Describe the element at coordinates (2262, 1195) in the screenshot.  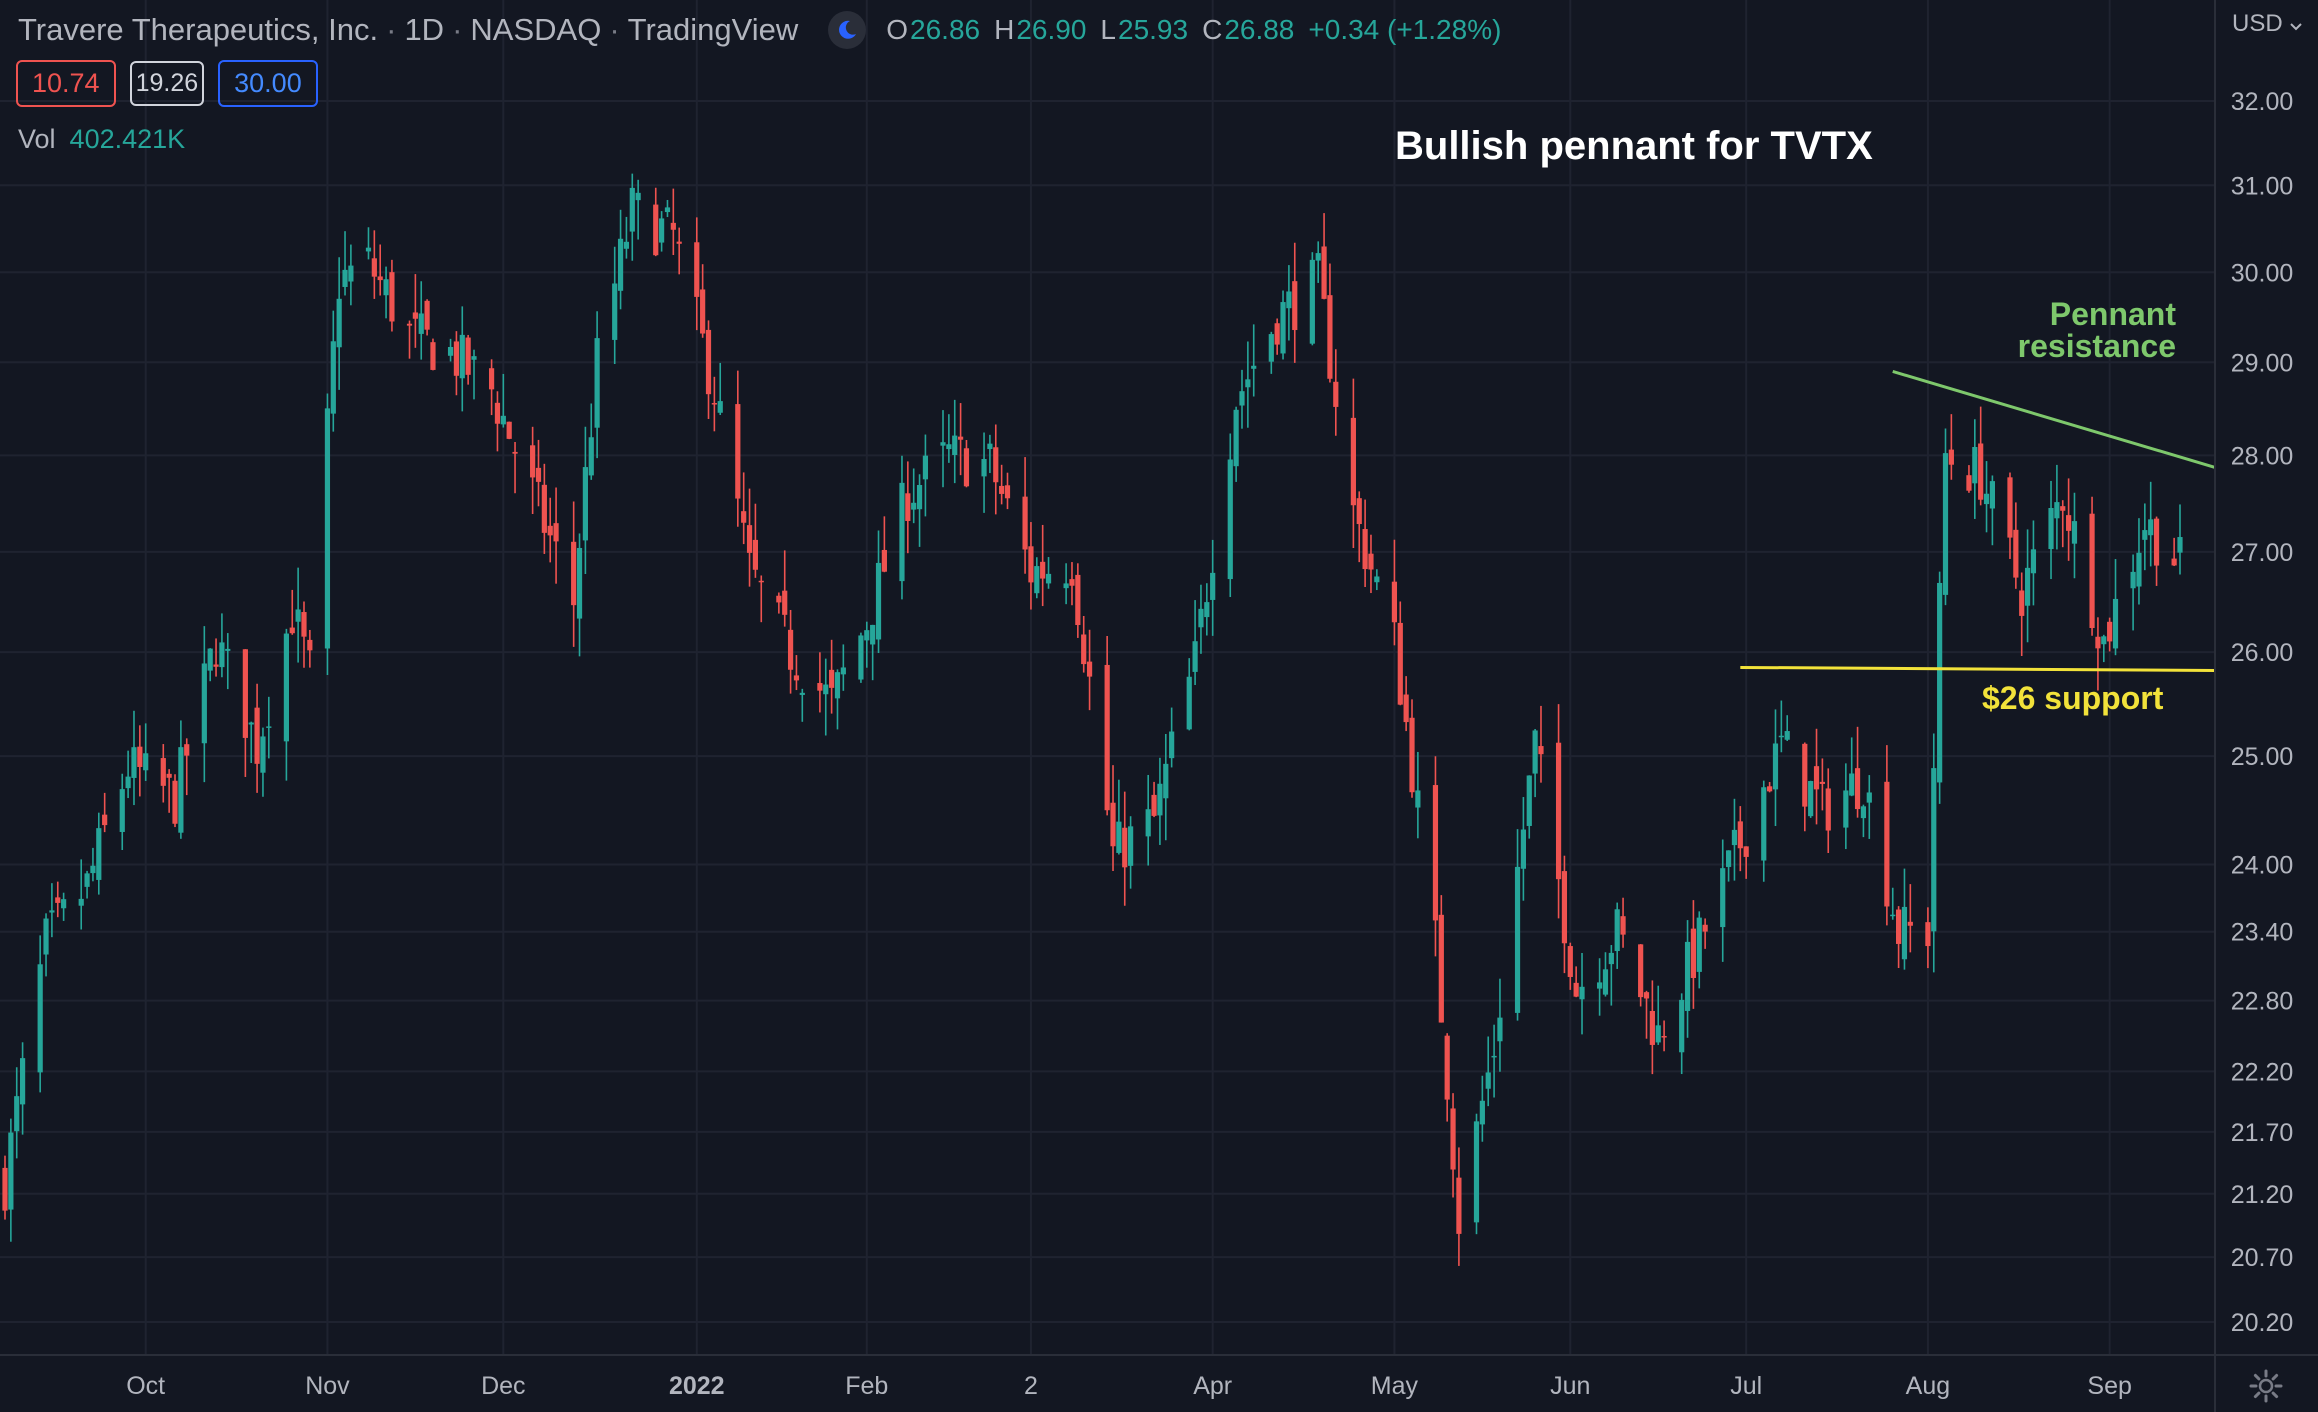
I see `y-tick-label: 21.20` at that location.